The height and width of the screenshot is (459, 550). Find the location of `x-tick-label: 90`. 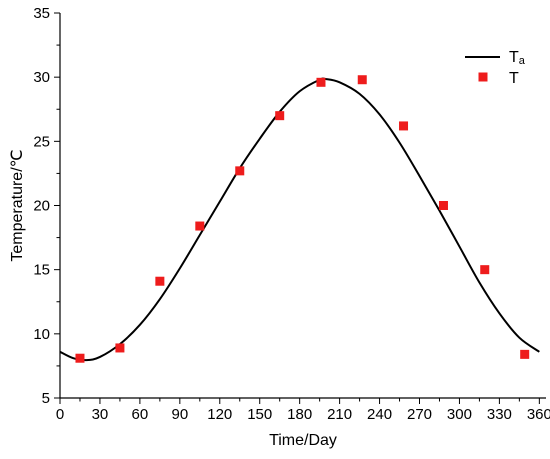

x-tick-label: 90 is located at coordinates (179, 414).